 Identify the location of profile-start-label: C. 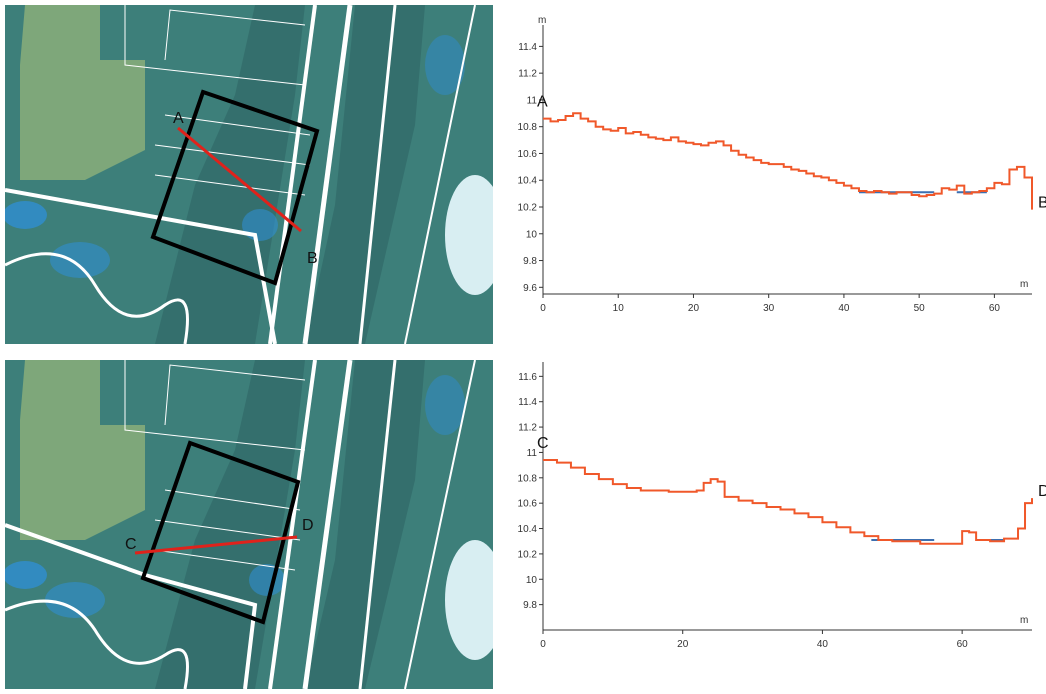
(543, 443).